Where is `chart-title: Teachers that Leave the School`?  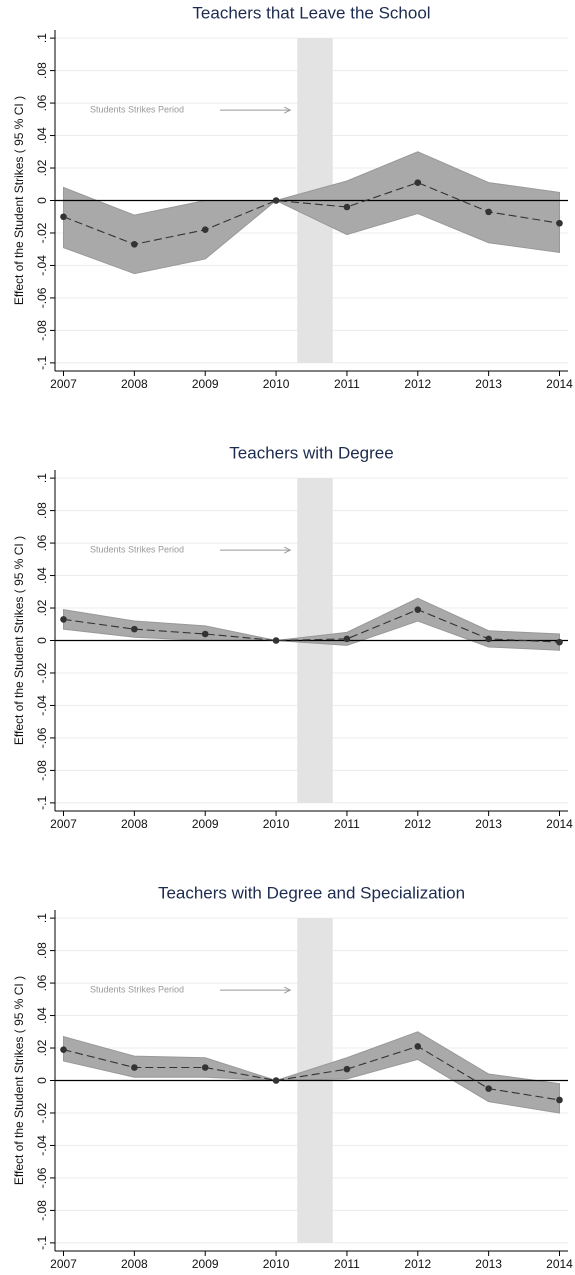
chart-title: Teachers that Leave the School is located at coordinates (311, 12).